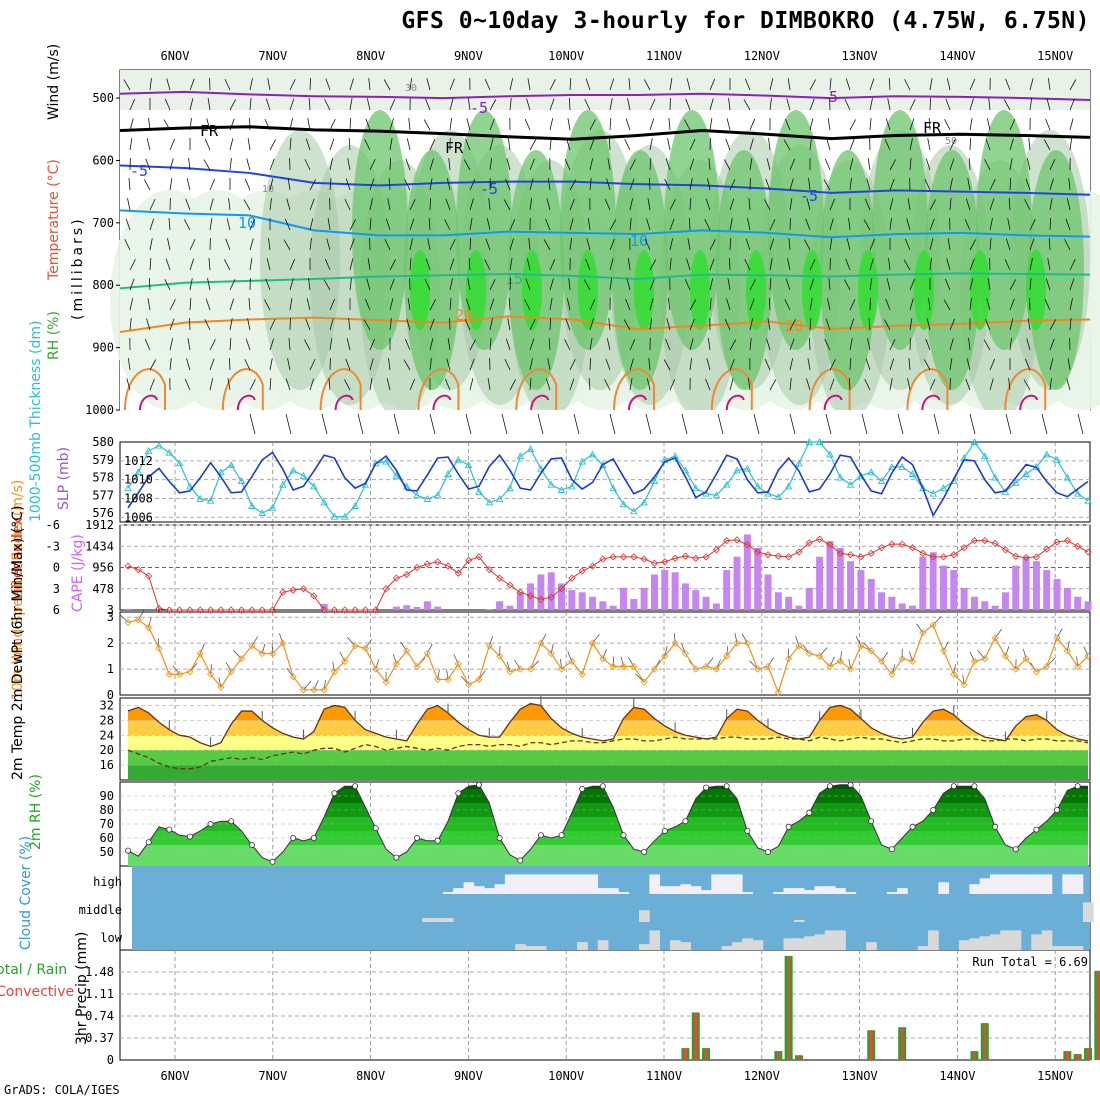 Image resolution: width=1100 pixels, height=1100 pixels. I want to click on y-tick-precip: 1.11, so click(99, 994).